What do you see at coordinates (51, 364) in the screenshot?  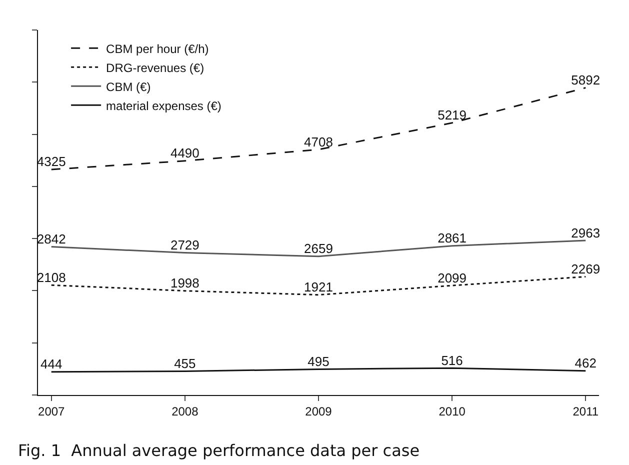 I see `data-label: 444` at bounding box center [51, 364].